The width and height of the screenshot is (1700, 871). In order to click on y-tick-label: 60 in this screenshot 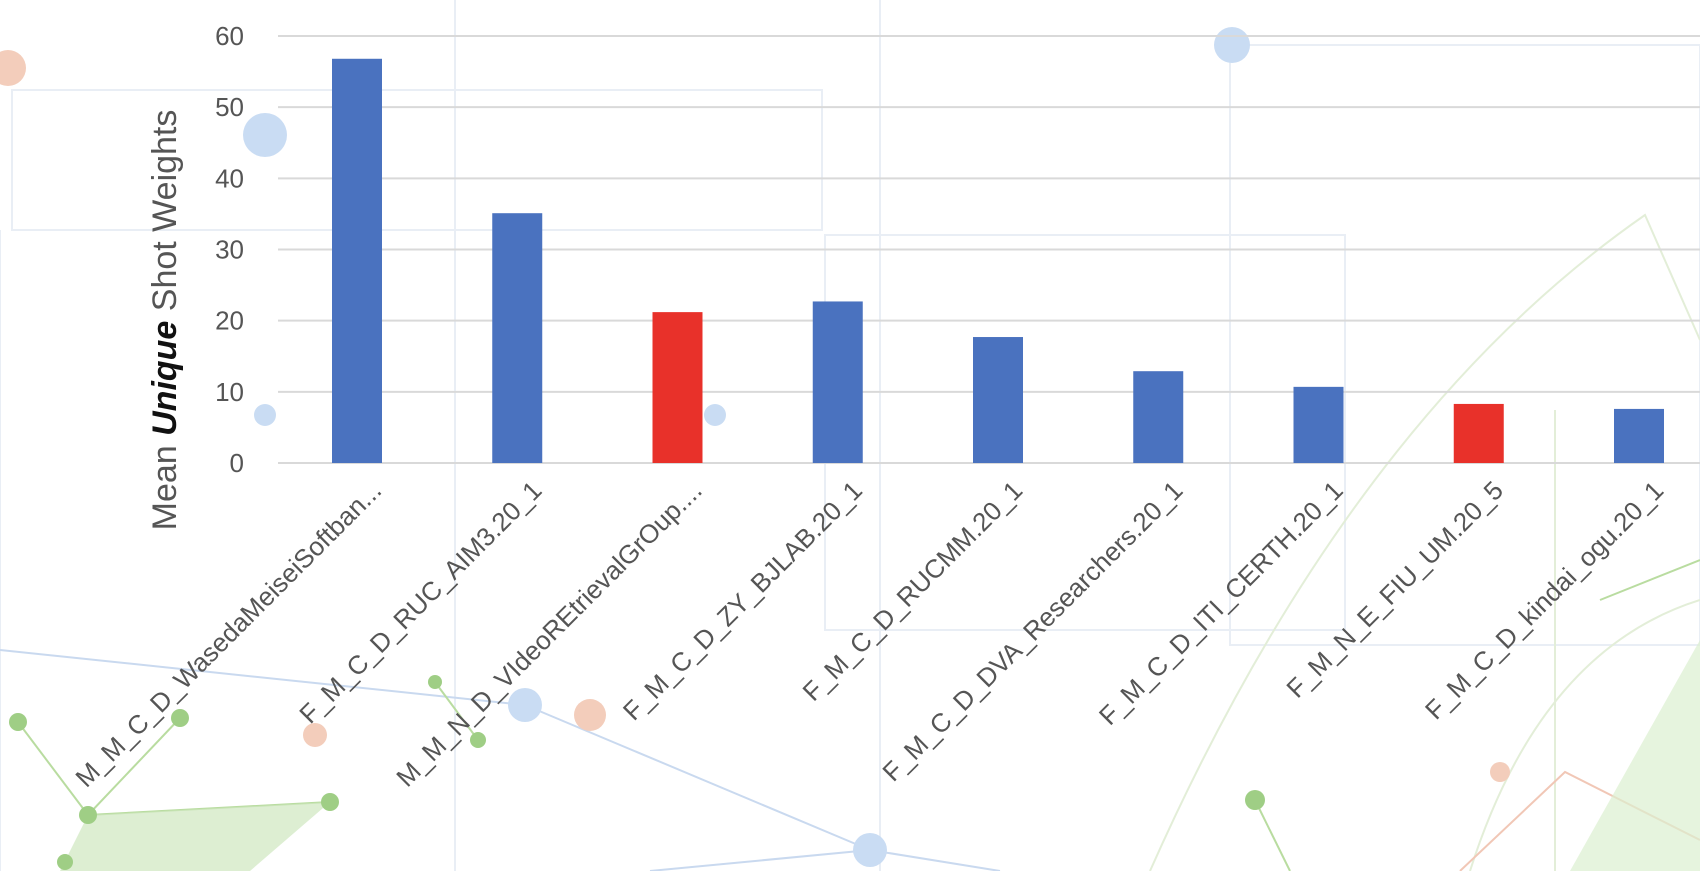, I will do `click(229, 36)`.